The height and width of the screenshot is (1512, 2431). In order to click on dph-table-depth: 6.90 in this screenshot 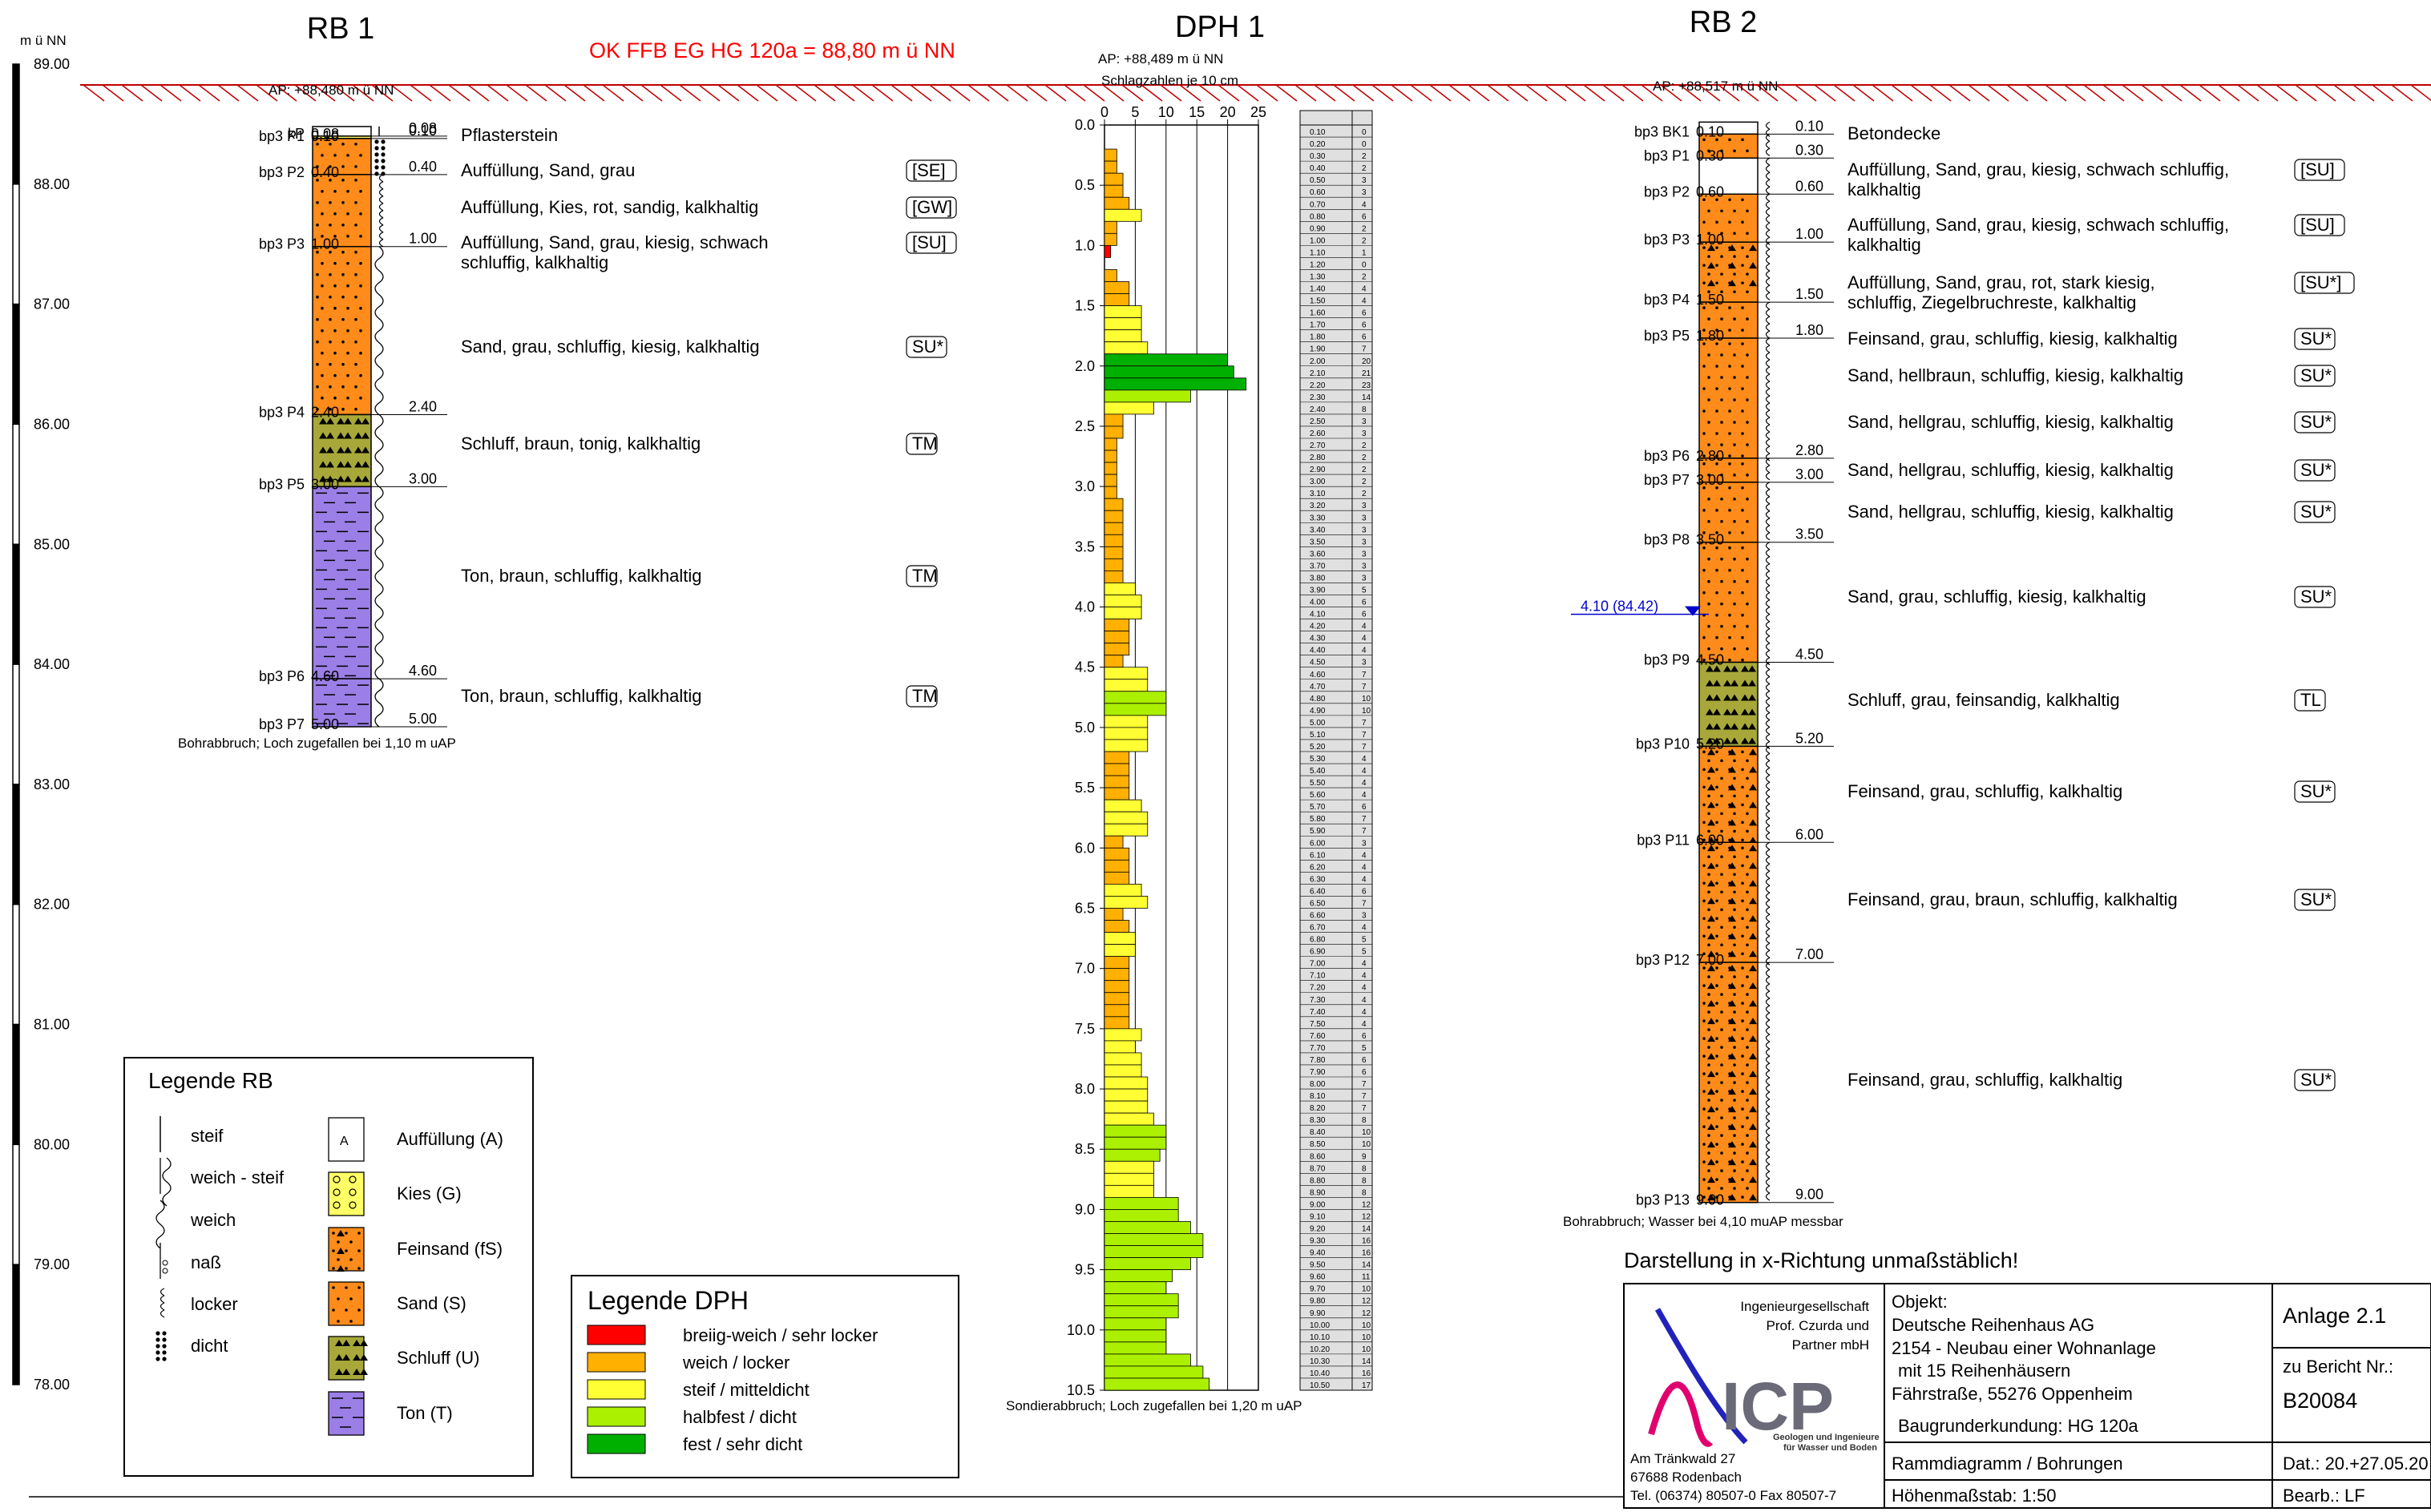, I will do `click(1318, 952)`.